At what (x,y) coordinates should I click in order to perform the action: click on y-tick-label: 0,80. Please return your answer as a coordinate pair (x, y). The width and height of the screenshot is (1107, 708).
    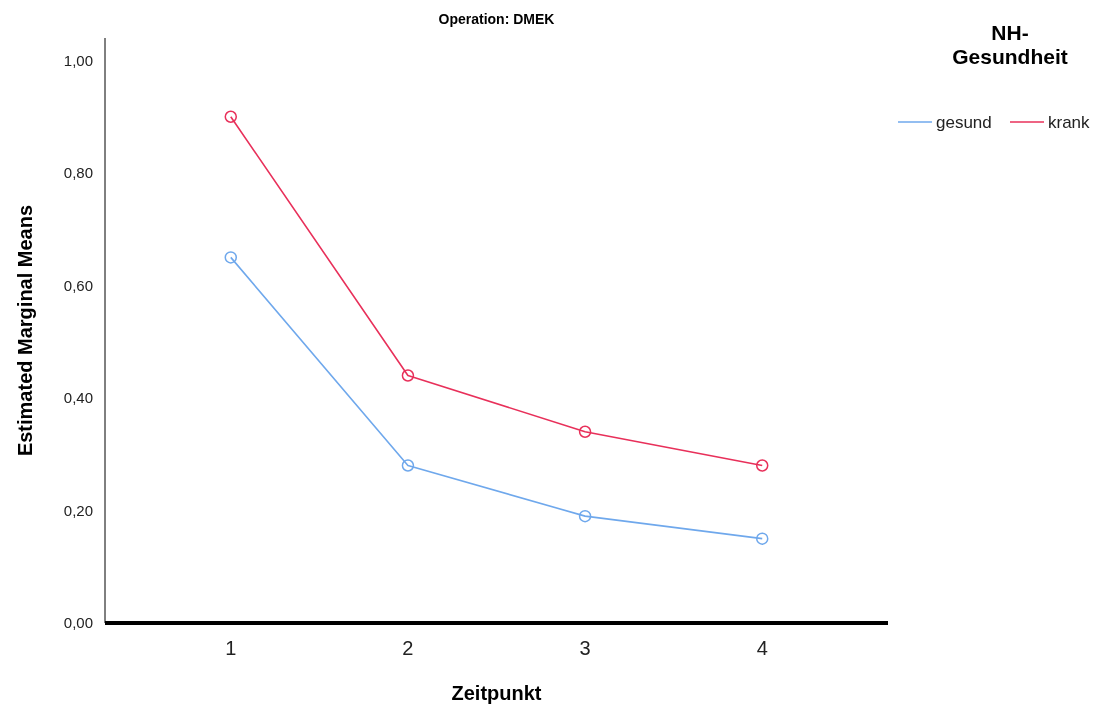
    Looking at the image, I should click on (78, 173).